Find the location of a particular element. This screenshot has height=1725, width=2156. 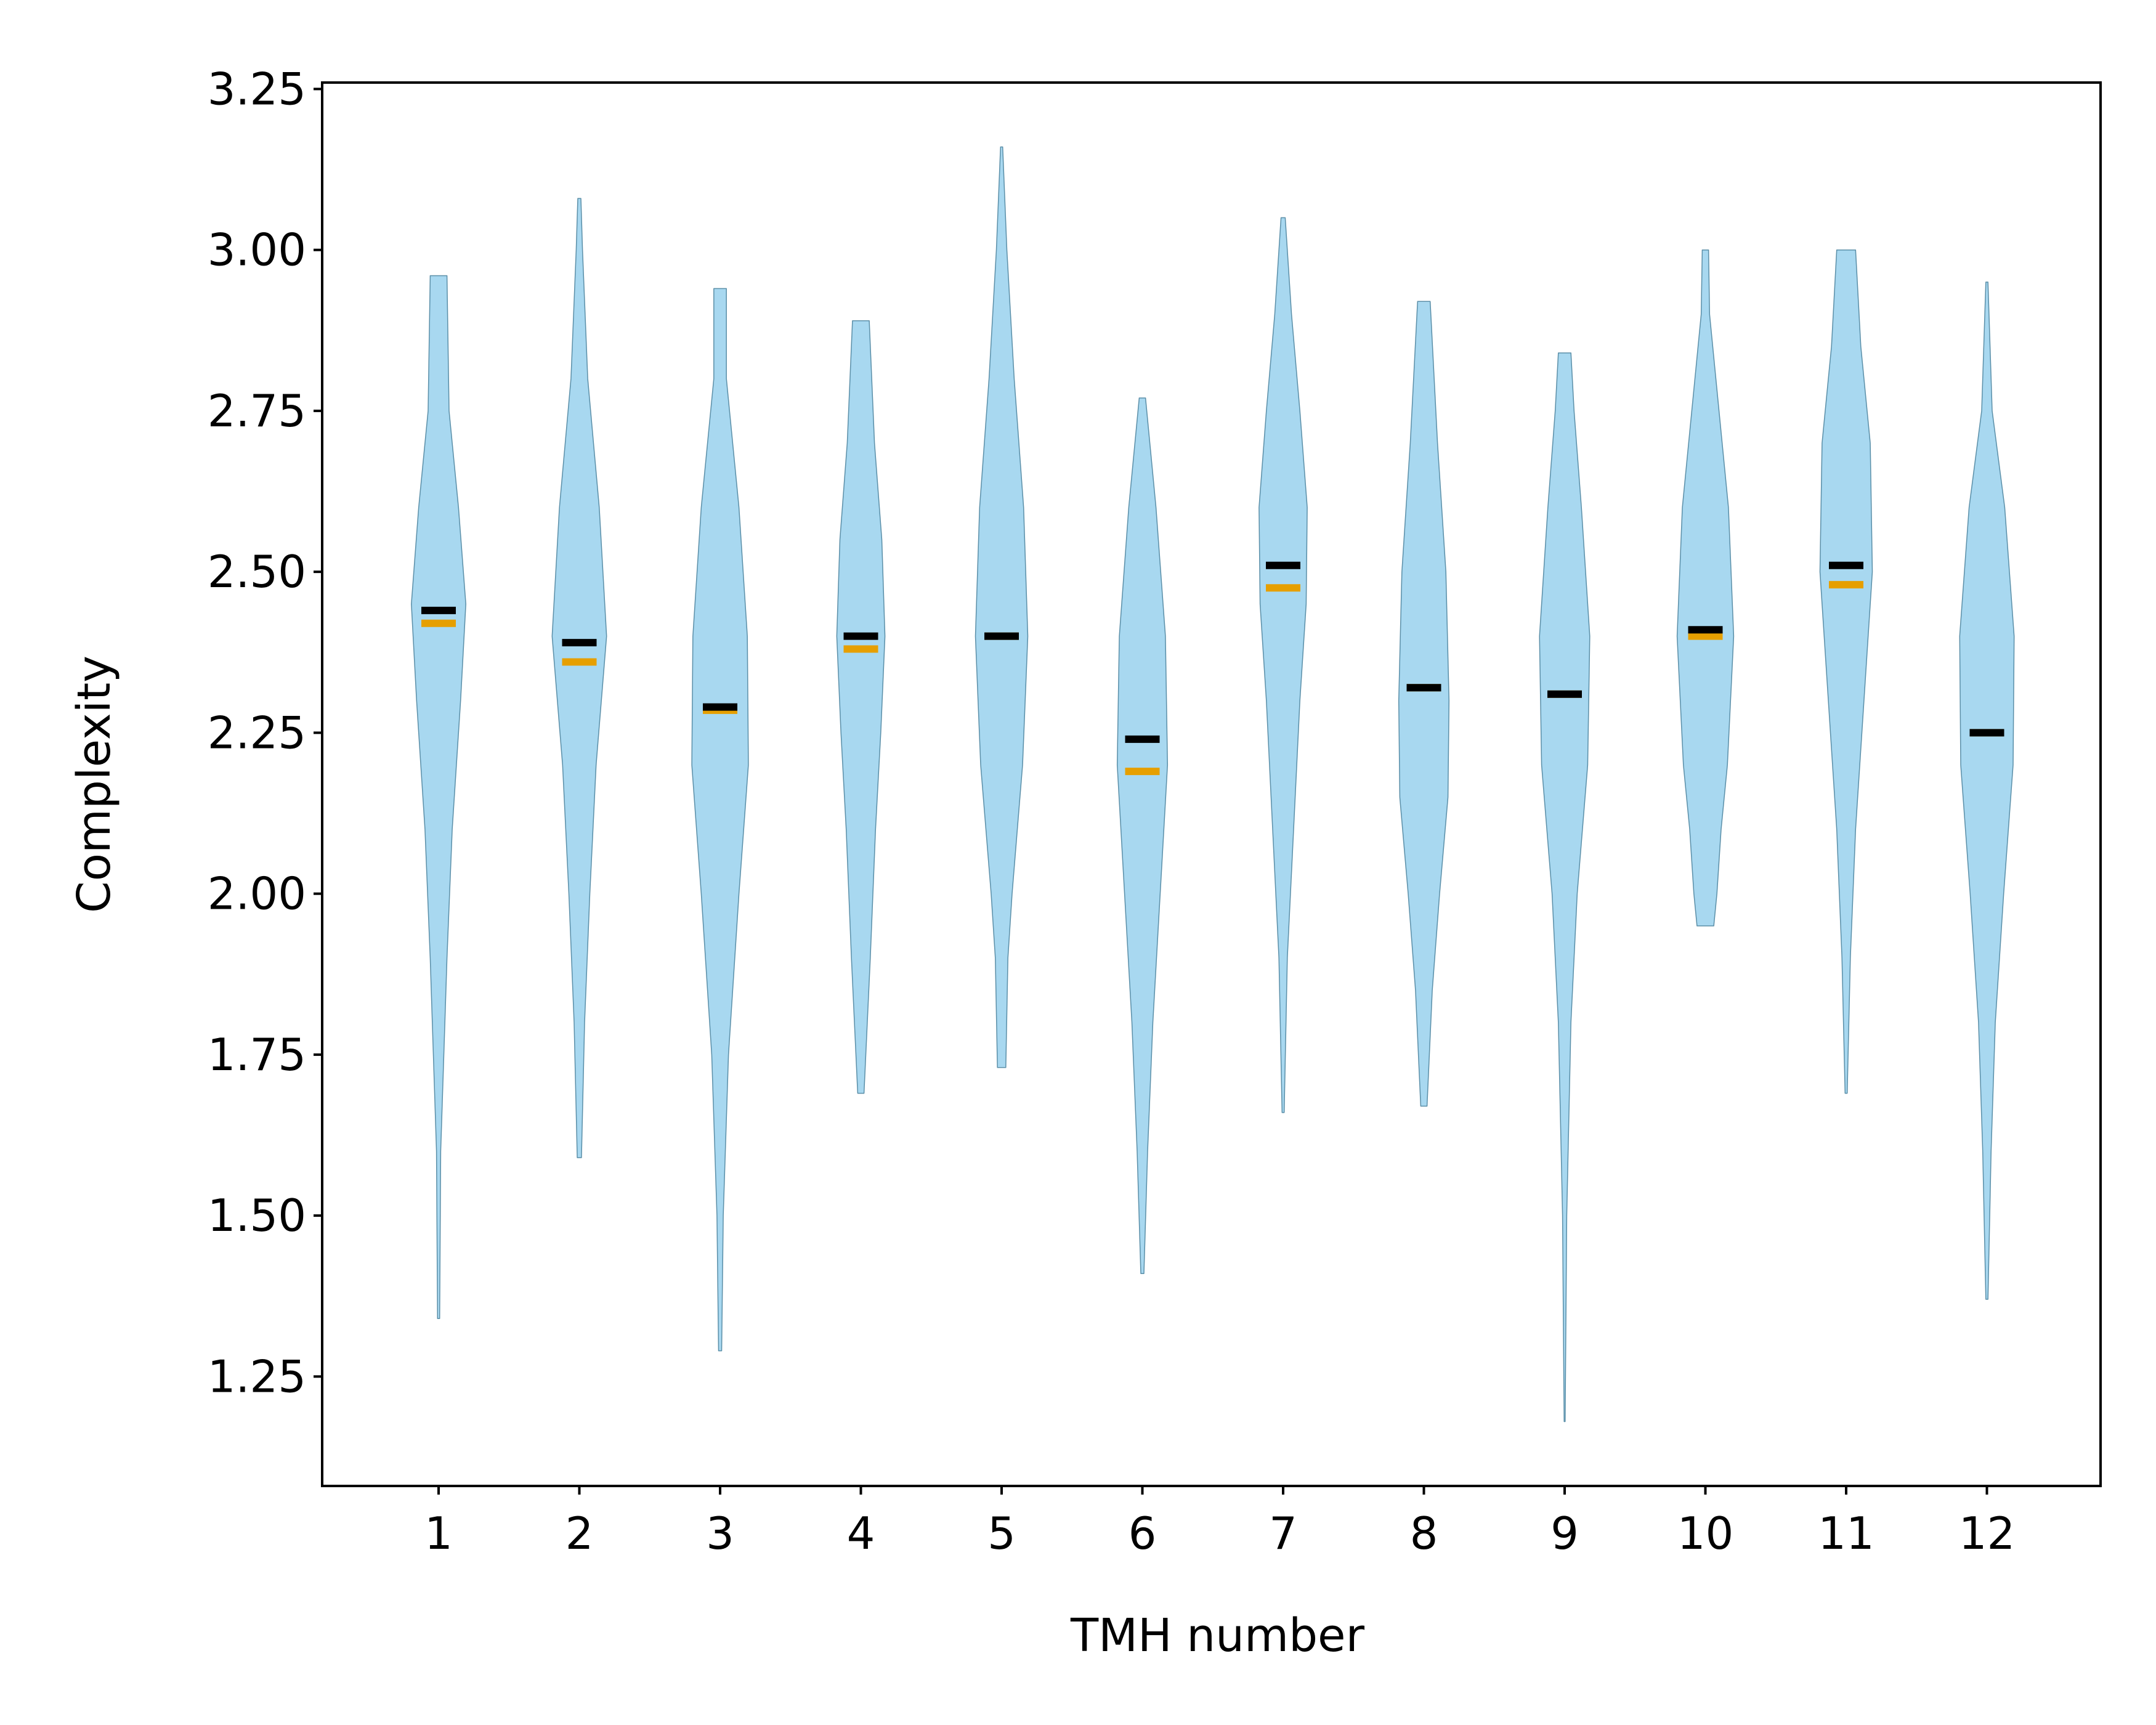

x-axis-ticks: 1 2 3 4 5 6 7 8 9 10 11 12 is located at coordinates (1219, 1522).